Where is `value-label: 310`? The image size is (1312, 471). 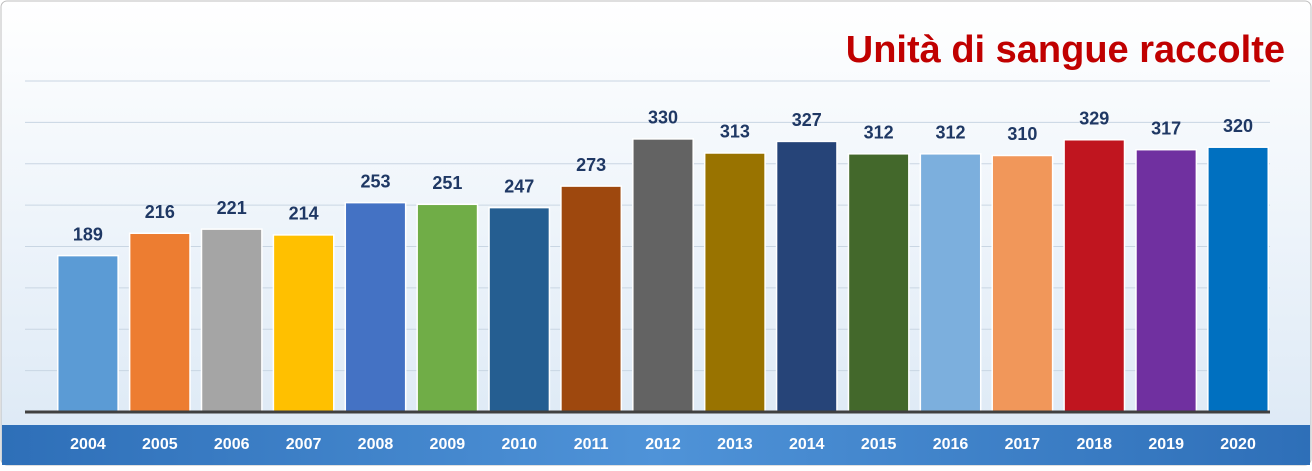 value-label: 310 is located at coordinates (1022, 134).